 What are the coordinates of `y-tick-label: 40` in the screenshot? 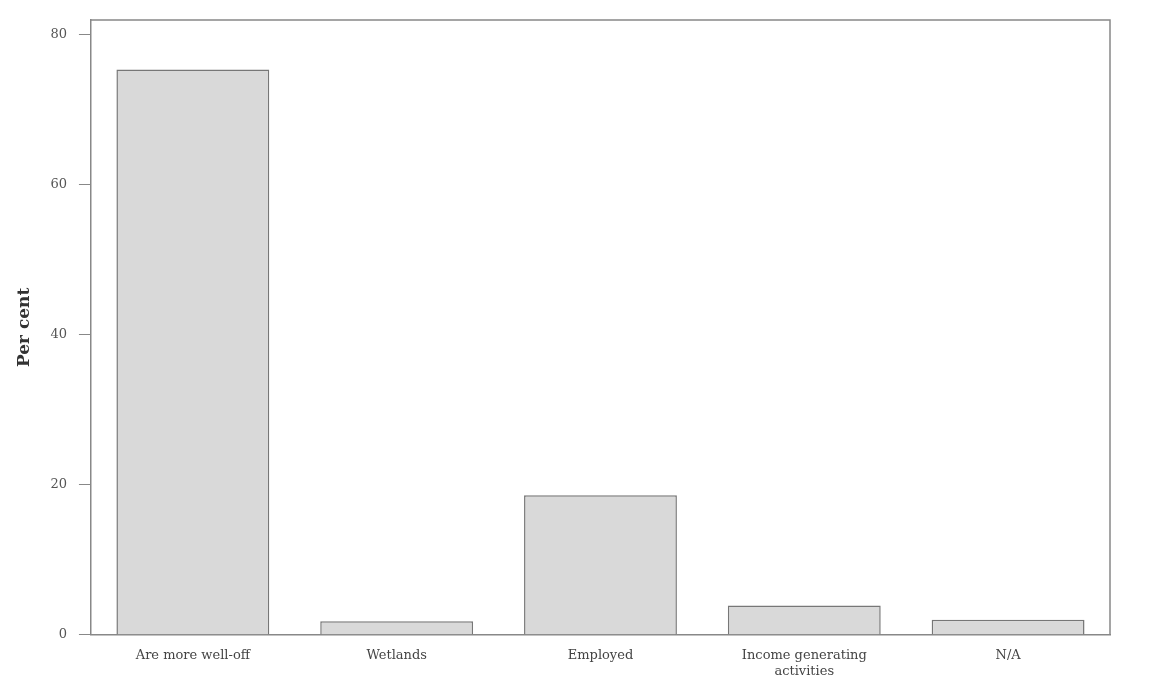 It's located at (58, 334).